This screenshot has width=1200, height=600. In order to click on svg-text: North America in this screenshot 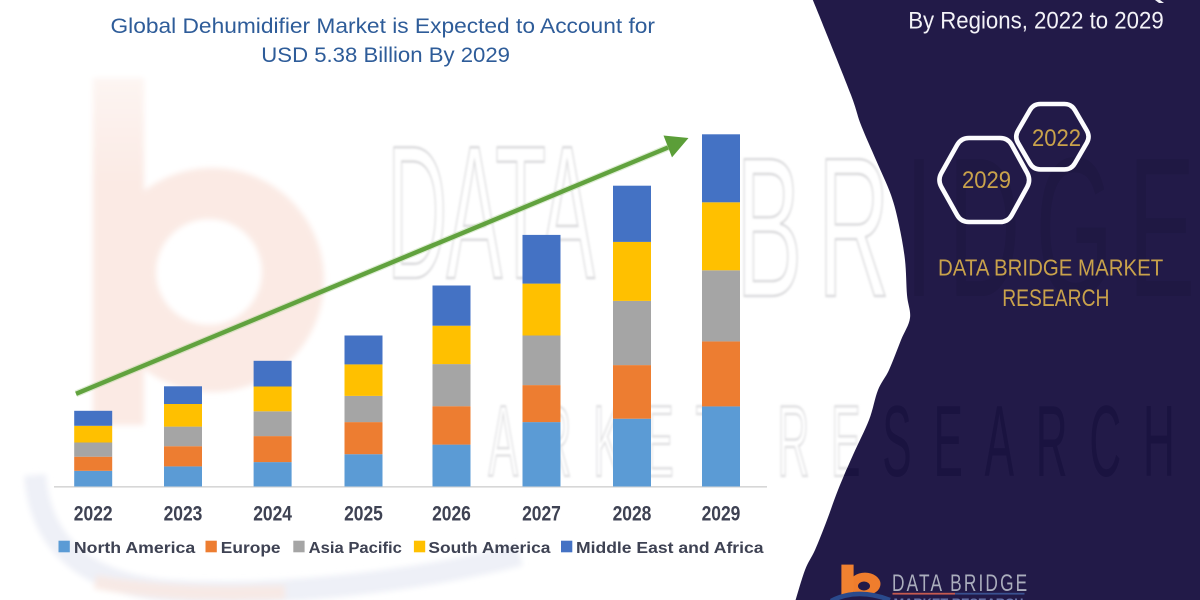, I will do `click(134, 548)`.